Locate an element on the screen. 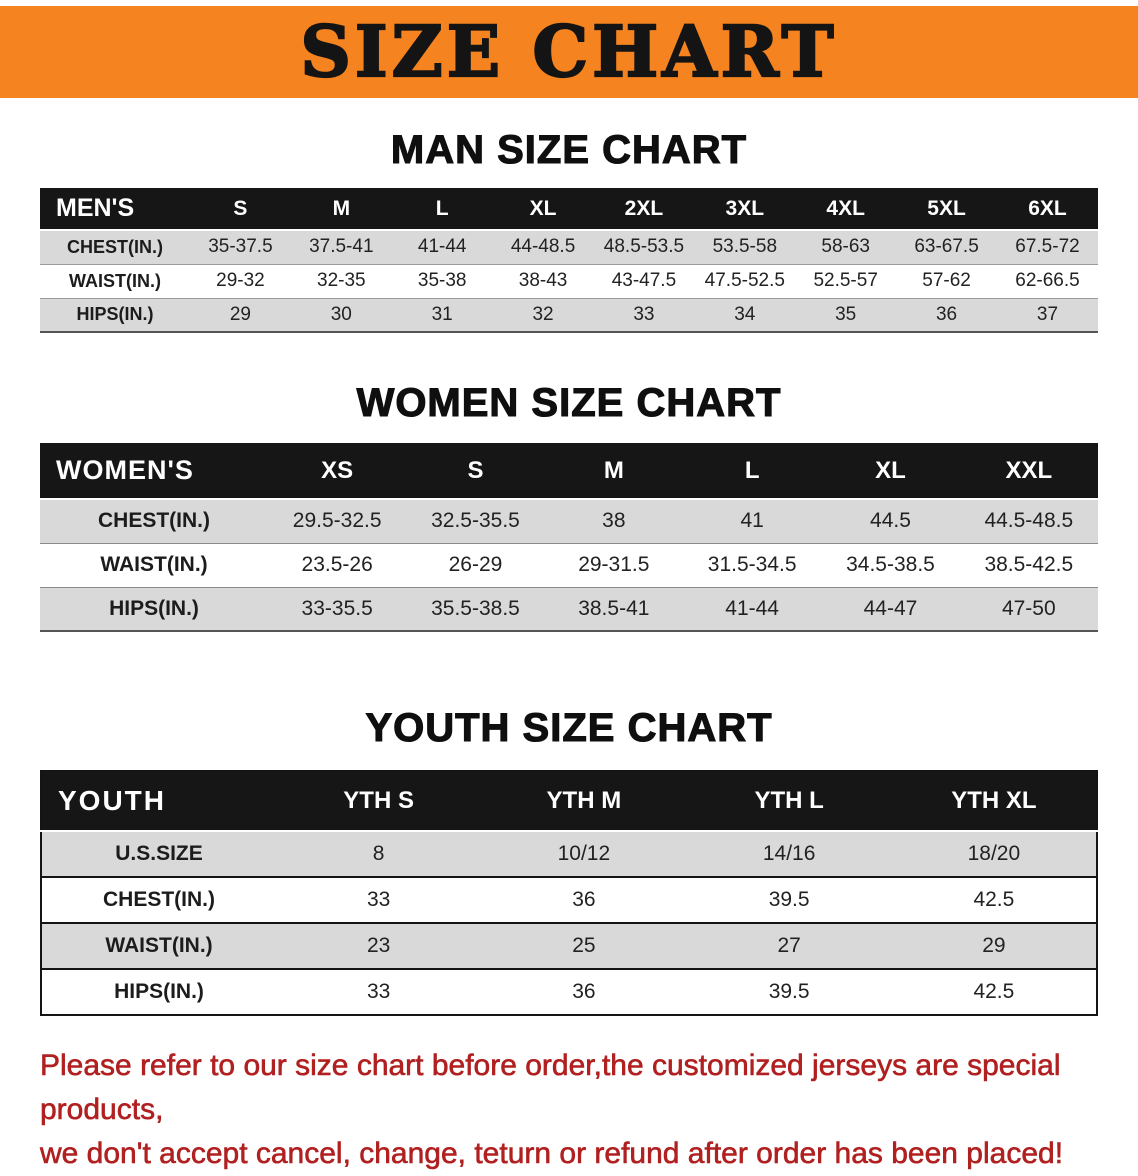  measurement-row: CHEST(IN.) 33 36 39.5 42.5 is located at coordinates (569, 900).